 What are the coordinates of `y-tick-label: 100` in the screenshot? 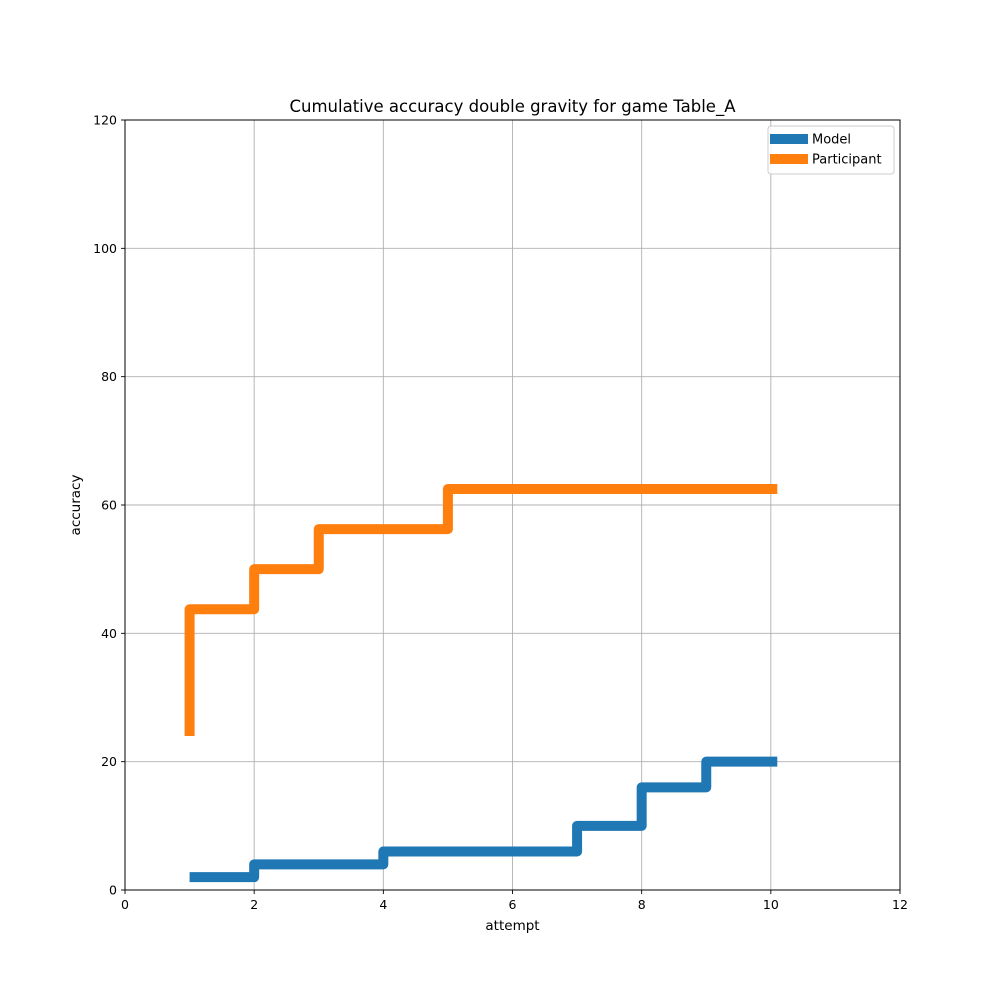 It's located at (105, 248).